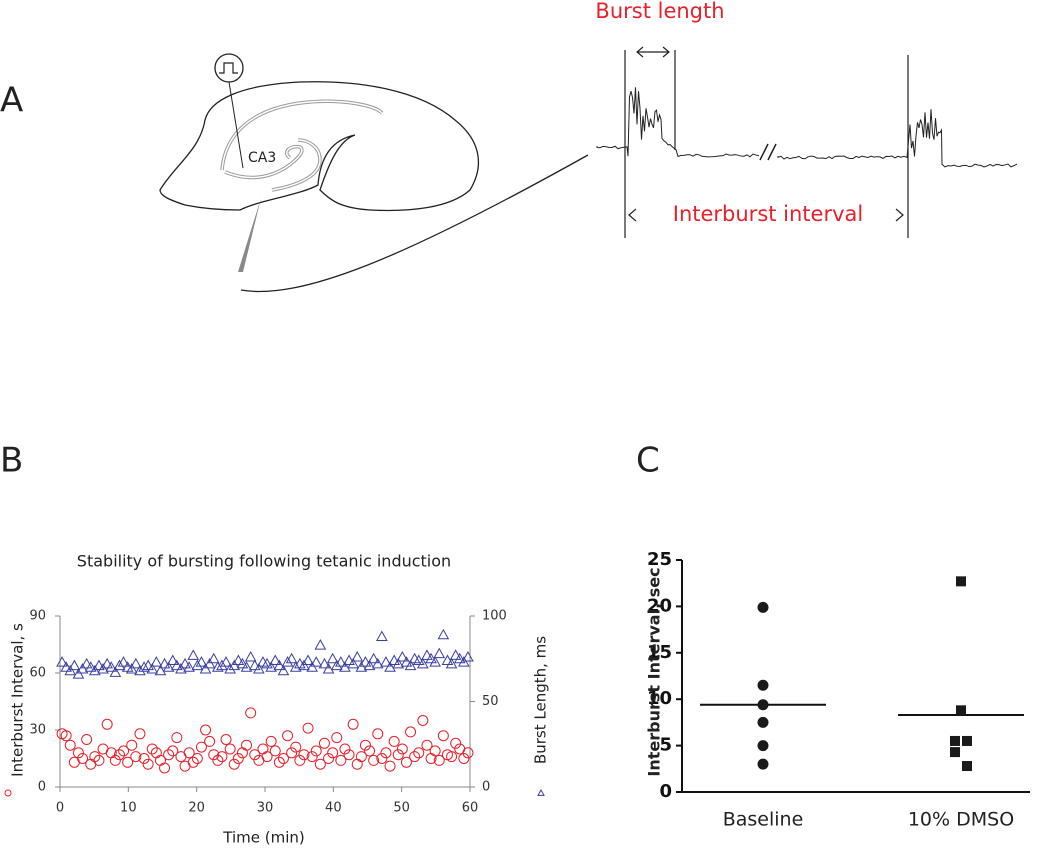 Image resolution: width=1050 pixels, height=851 pixels. What do you see at coordinates (401, 808) in the screenshot?
I see `x-tick-label: 50` at bounding box center [401, 808].